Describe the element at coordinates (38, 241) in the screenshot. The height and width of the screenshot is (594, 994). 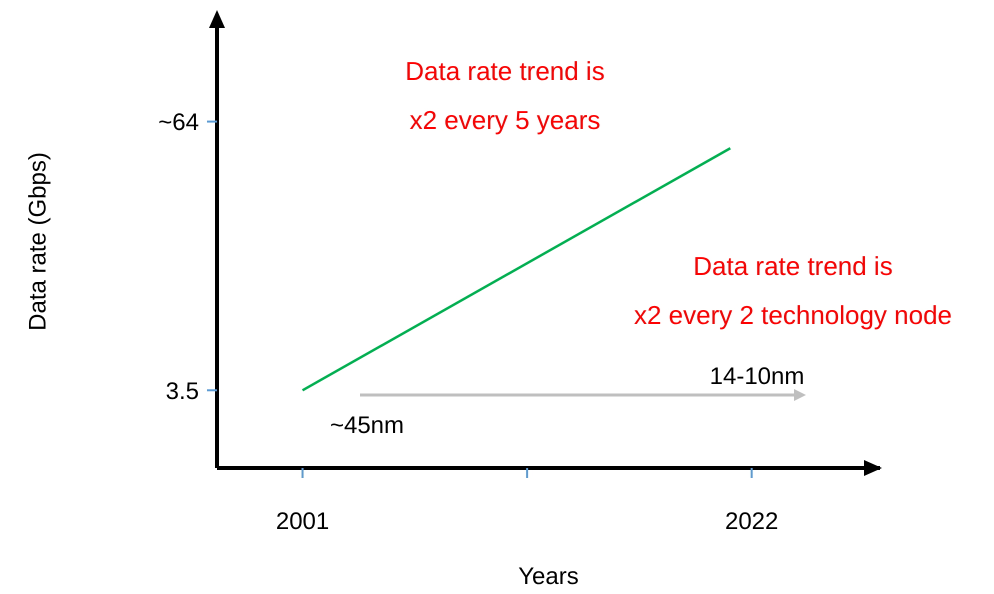
I see `y-axis-title: Data rate (Gbps)` at that location.